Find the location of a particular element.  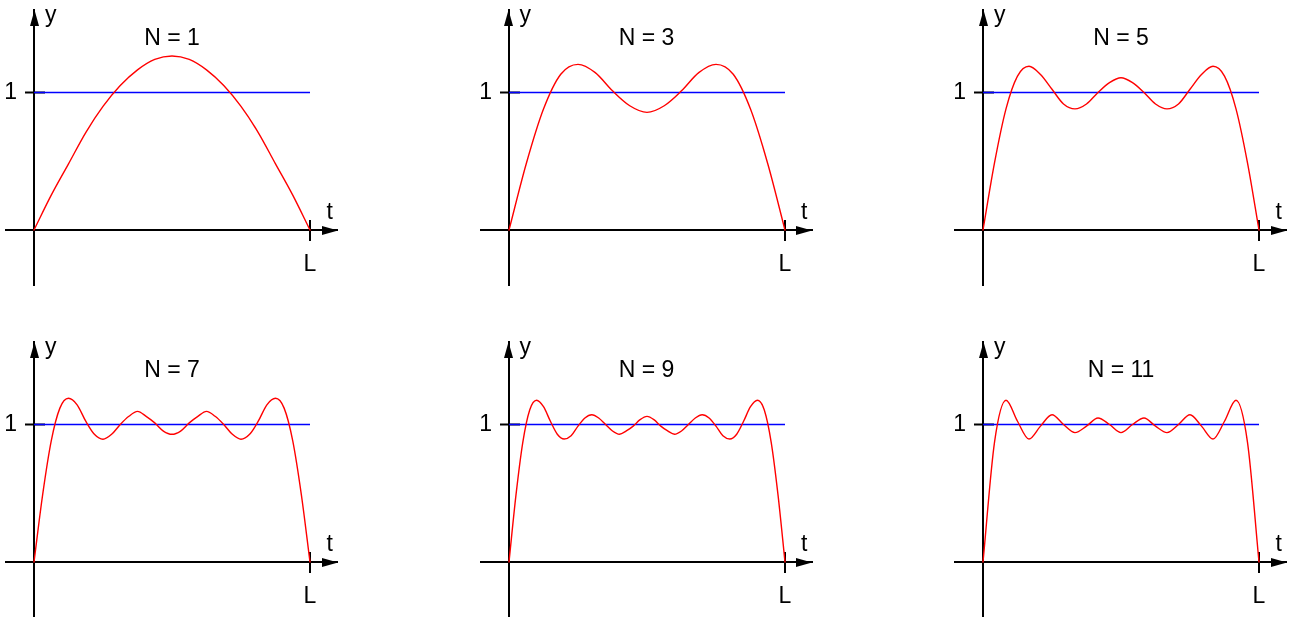

chart-title: N = 1 is located at coordinates (172, 36).